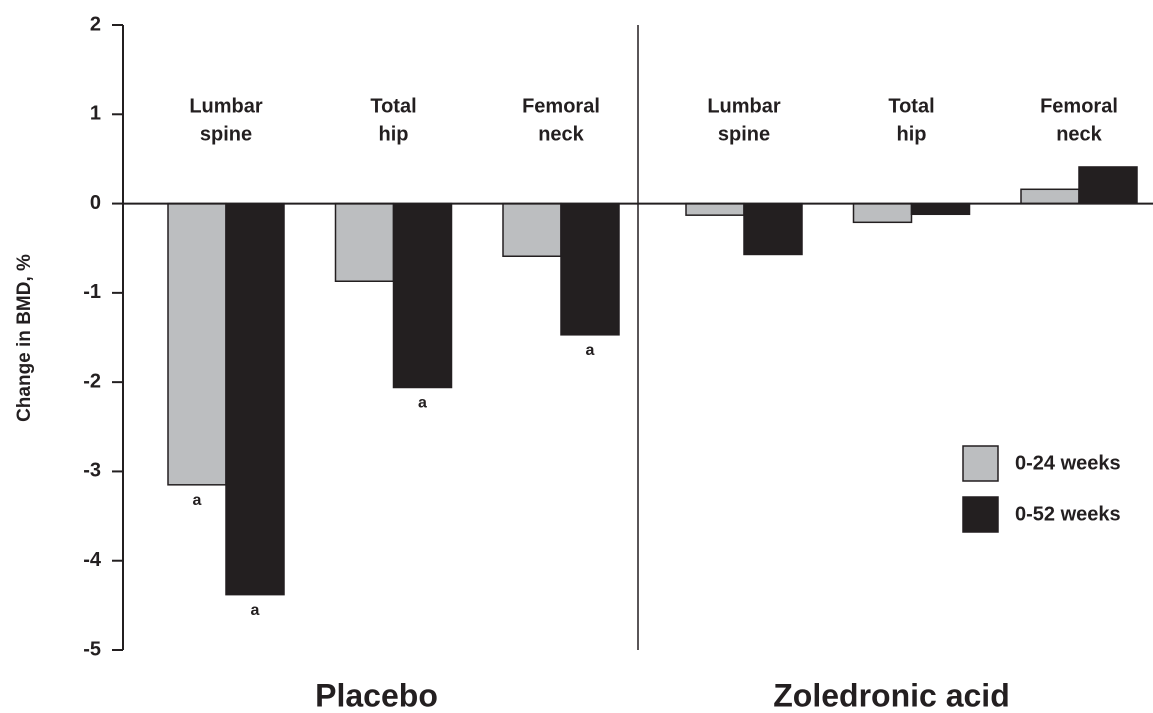  What do you see at coordinates (92, 560) in the screenshot?
I see `y-tick-label: -4` at bounding box center [92, 560].